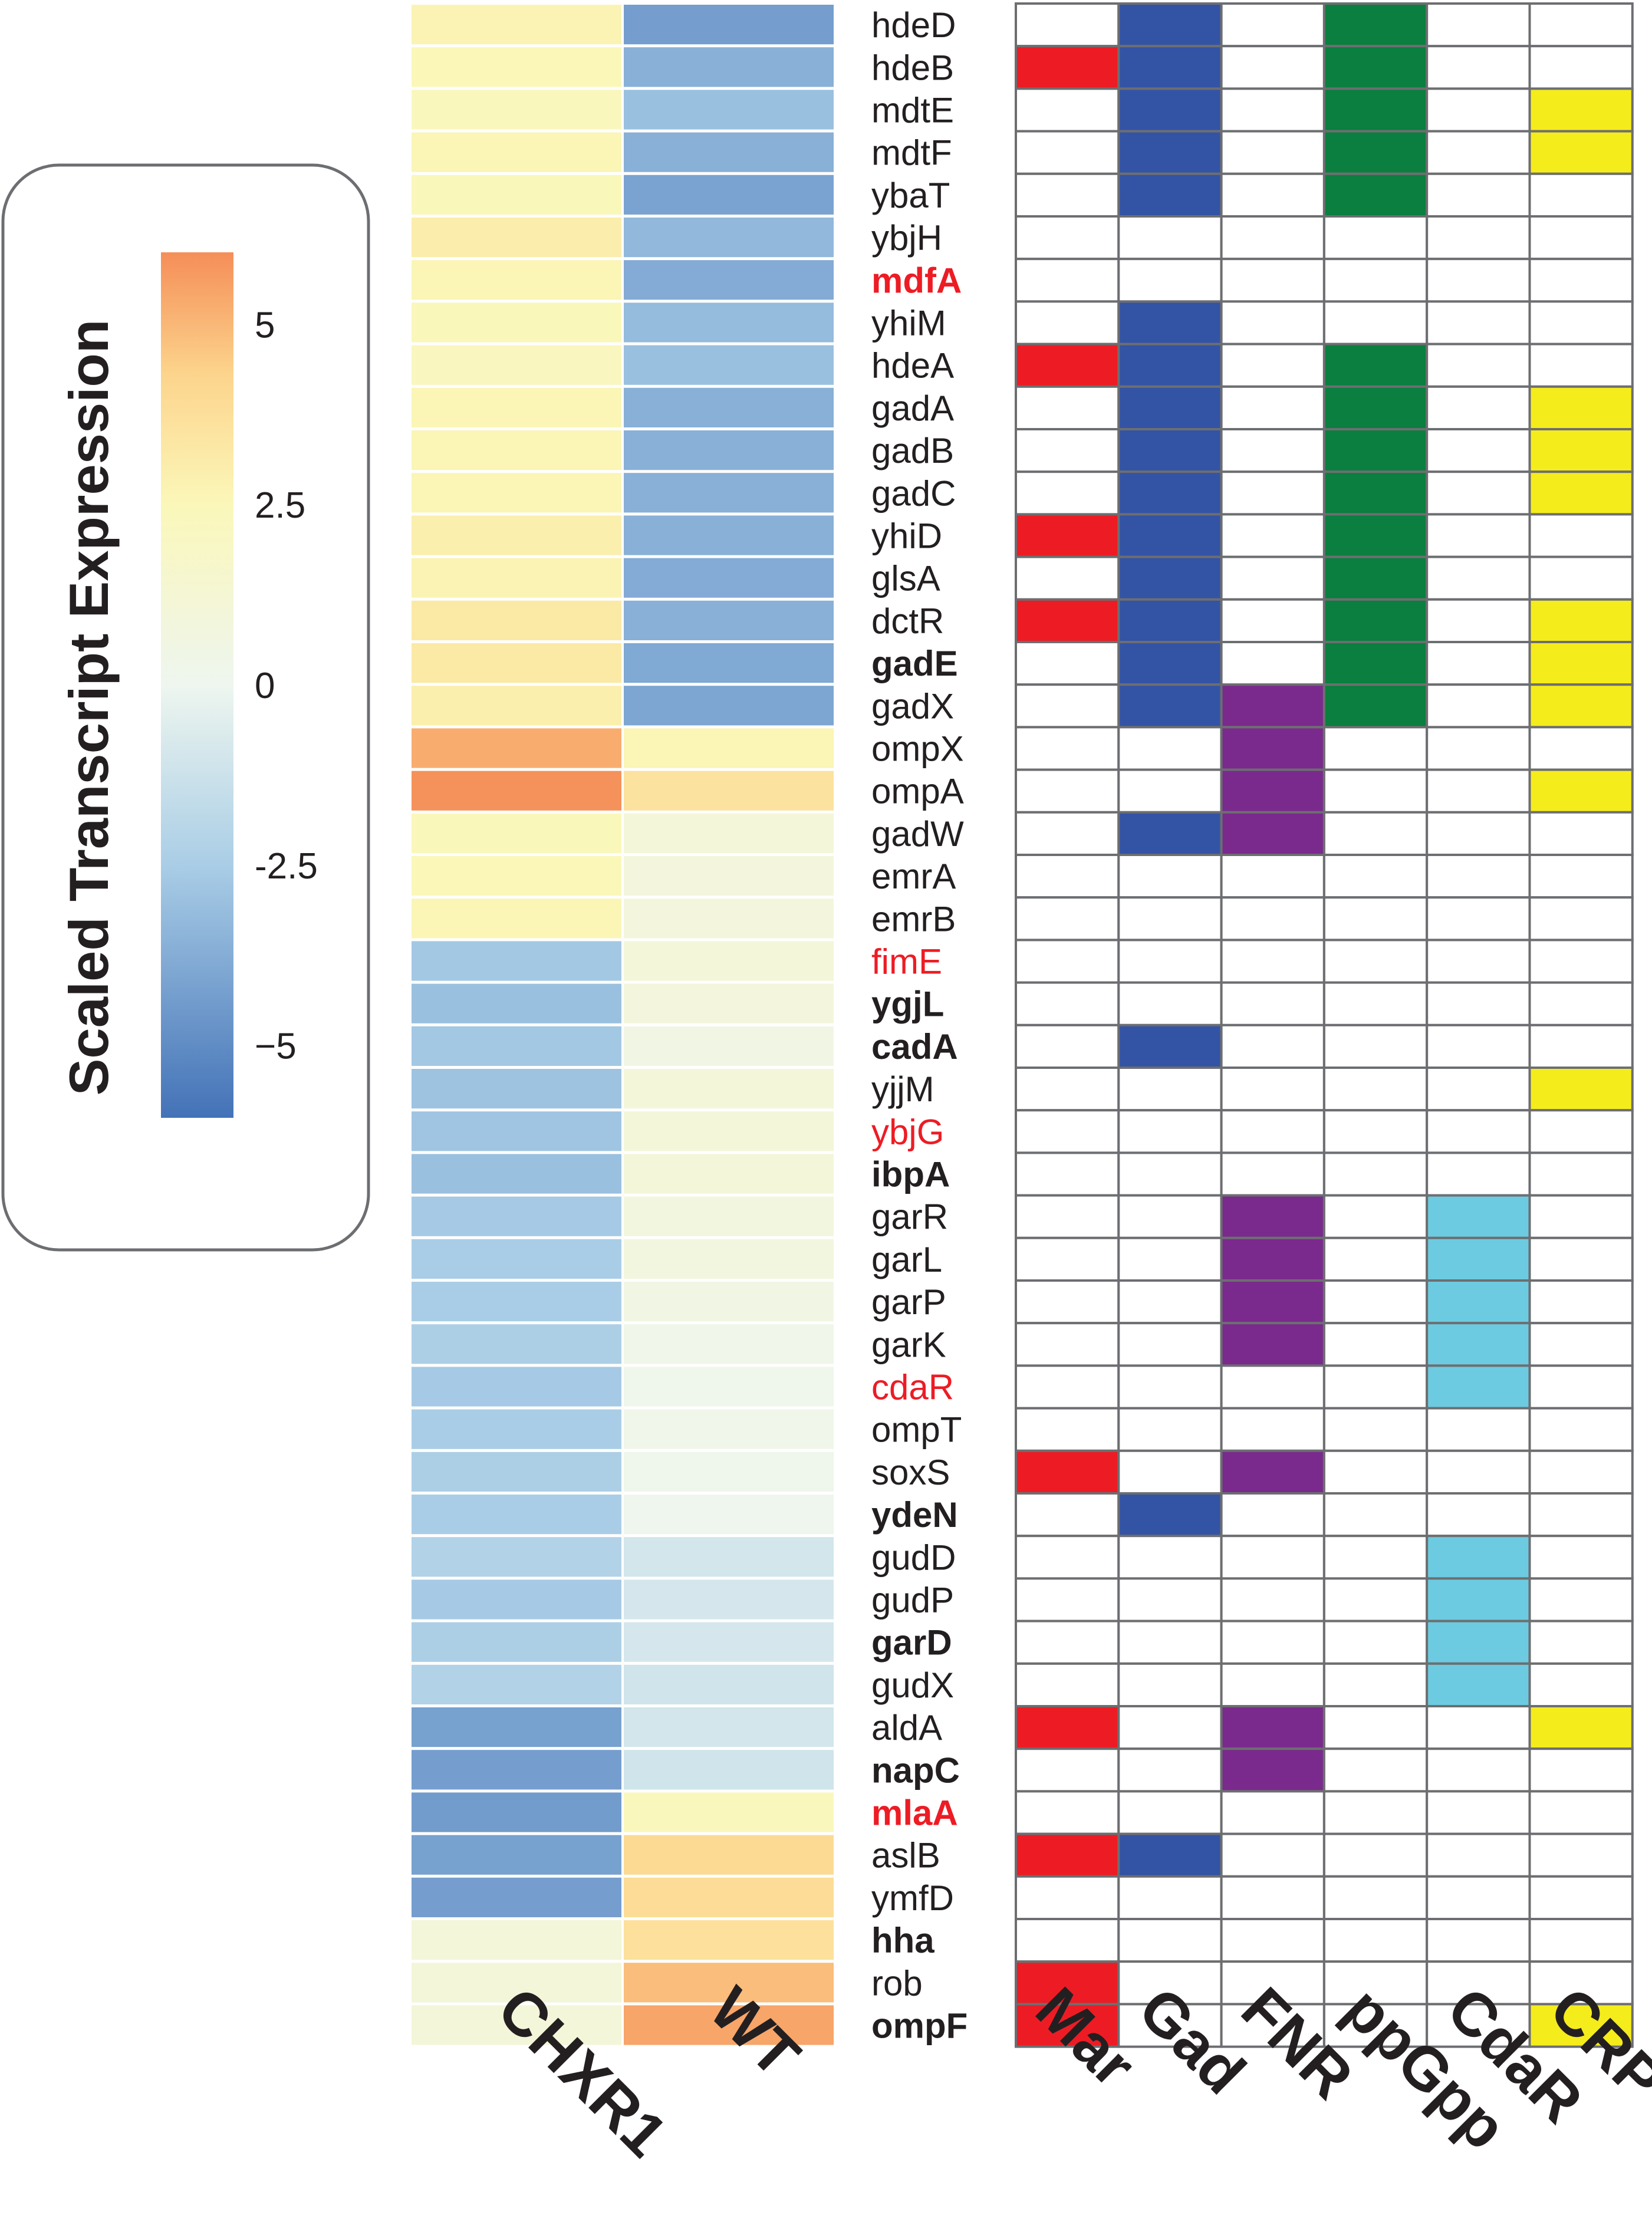 This screenshot has height=2225, width=1652. I want to click on reg-cell-cdar-ybjG, so click(1479, 1131).